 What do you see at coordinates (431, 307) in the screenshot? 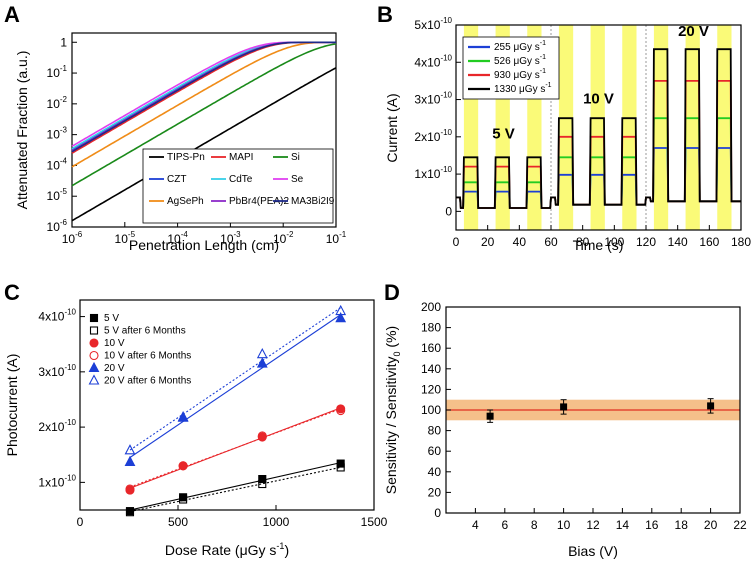
I see `d-ytick-label: 200` at bounding box center [431, 307].